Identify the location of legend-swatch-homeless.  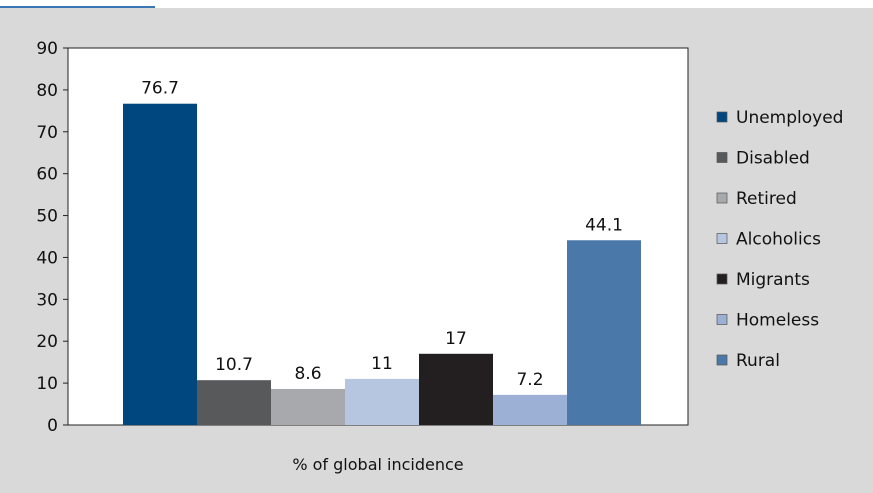
(722, 319).